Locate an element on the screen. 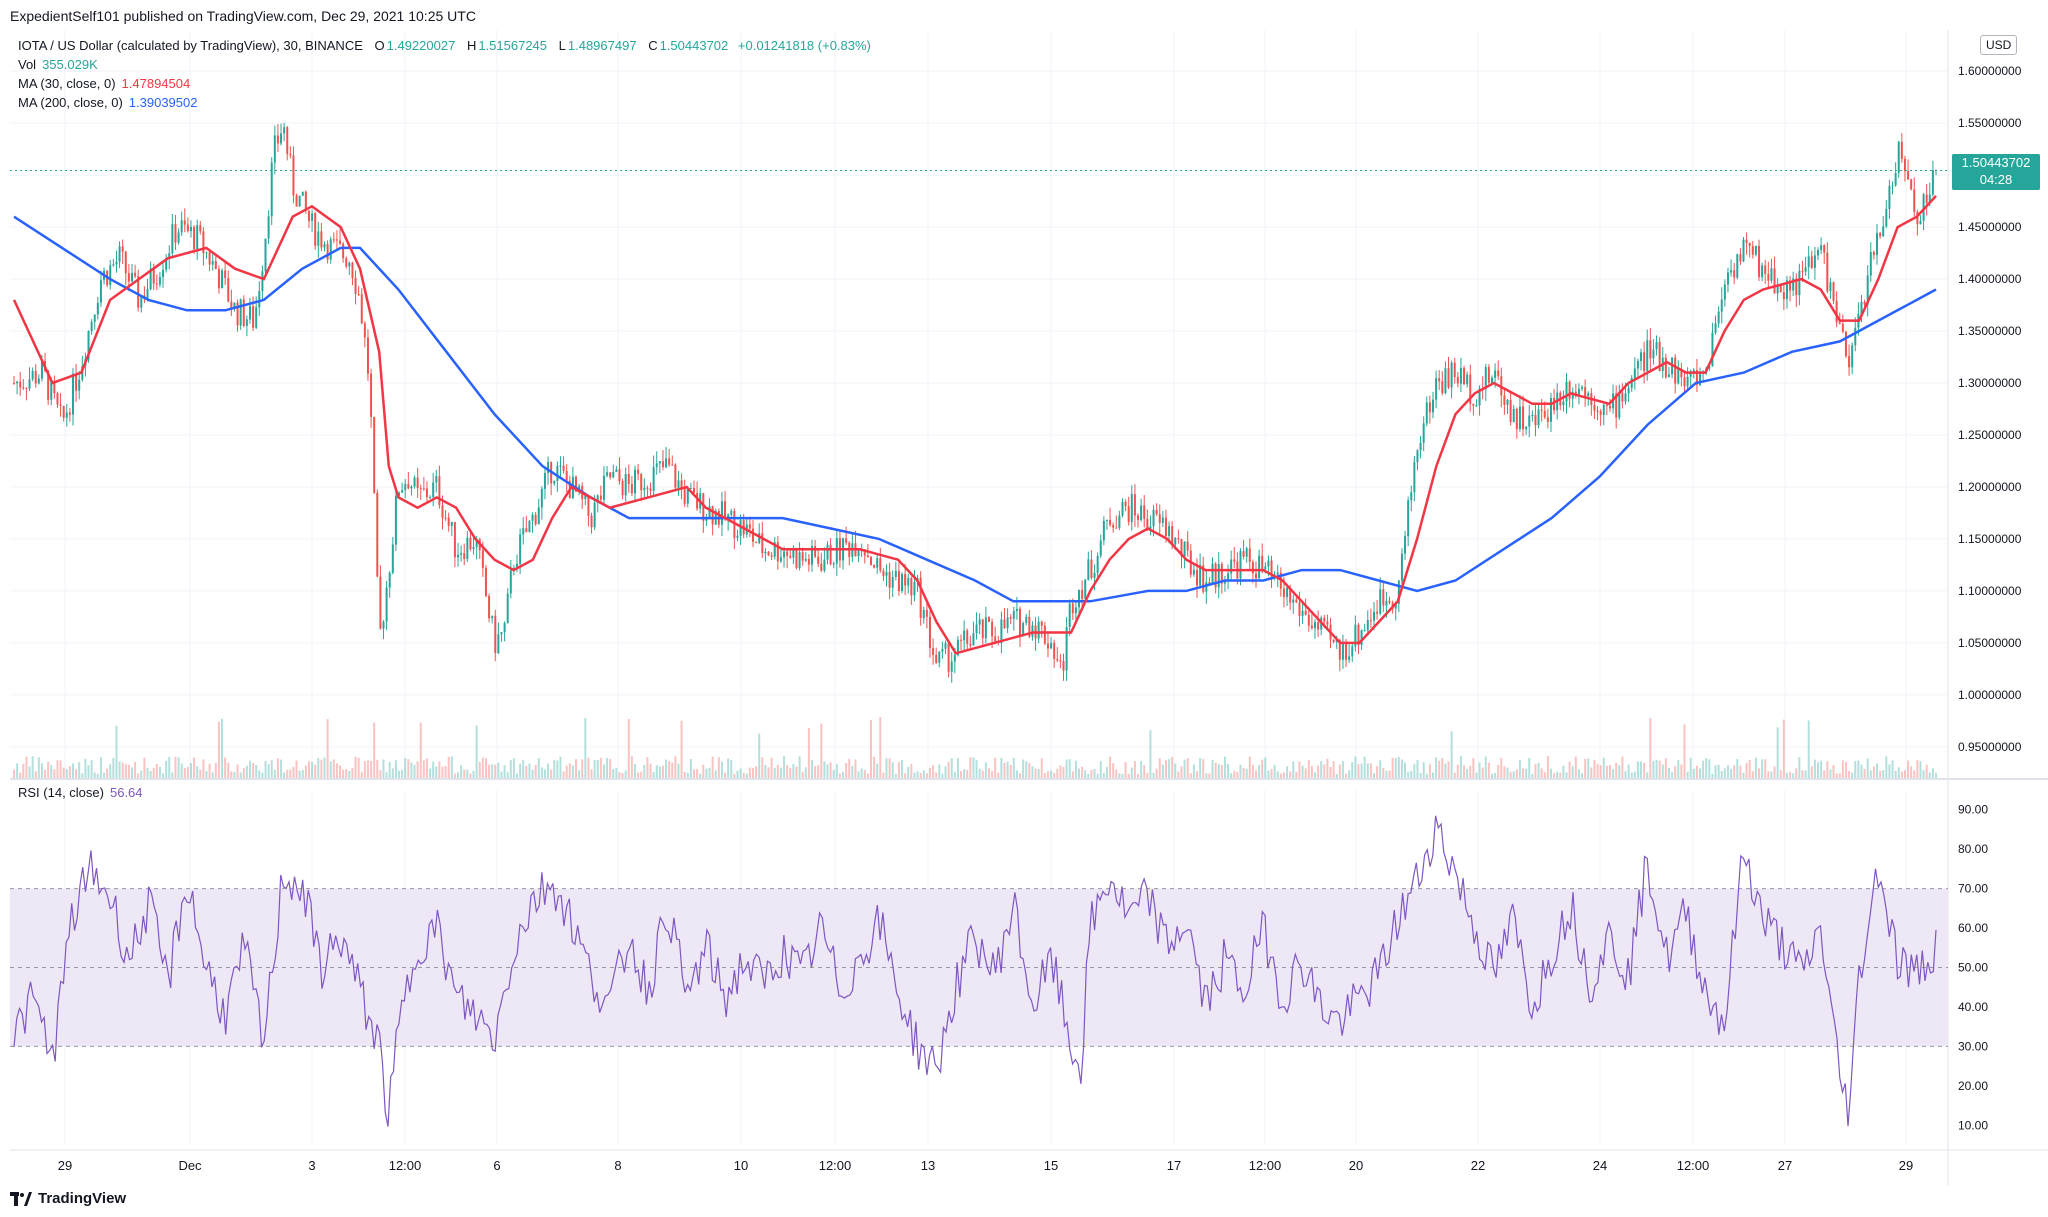 The height and width of the screenshot is (1217, 2048). y-tick-label: 1.60000000 is located at coordinates (1990, 71).